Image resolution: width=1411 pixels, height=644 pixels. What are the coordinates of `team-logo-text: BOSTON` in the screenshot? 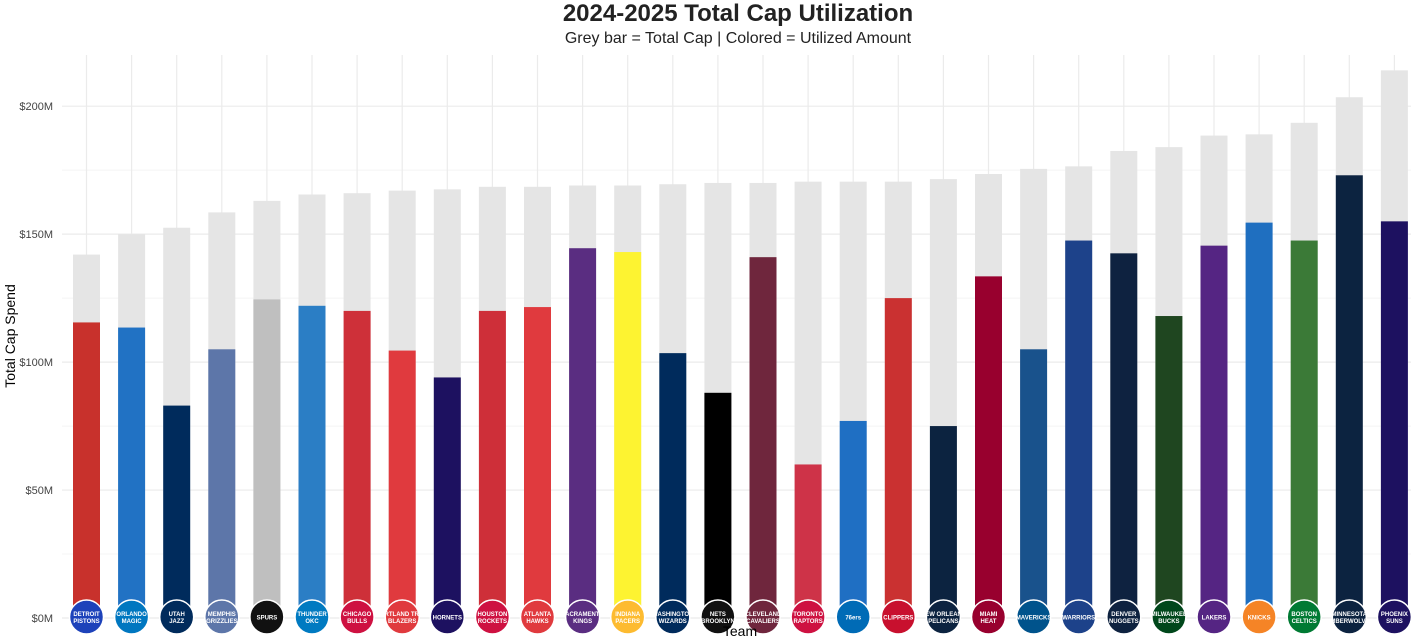 It's located at (1304, 615).